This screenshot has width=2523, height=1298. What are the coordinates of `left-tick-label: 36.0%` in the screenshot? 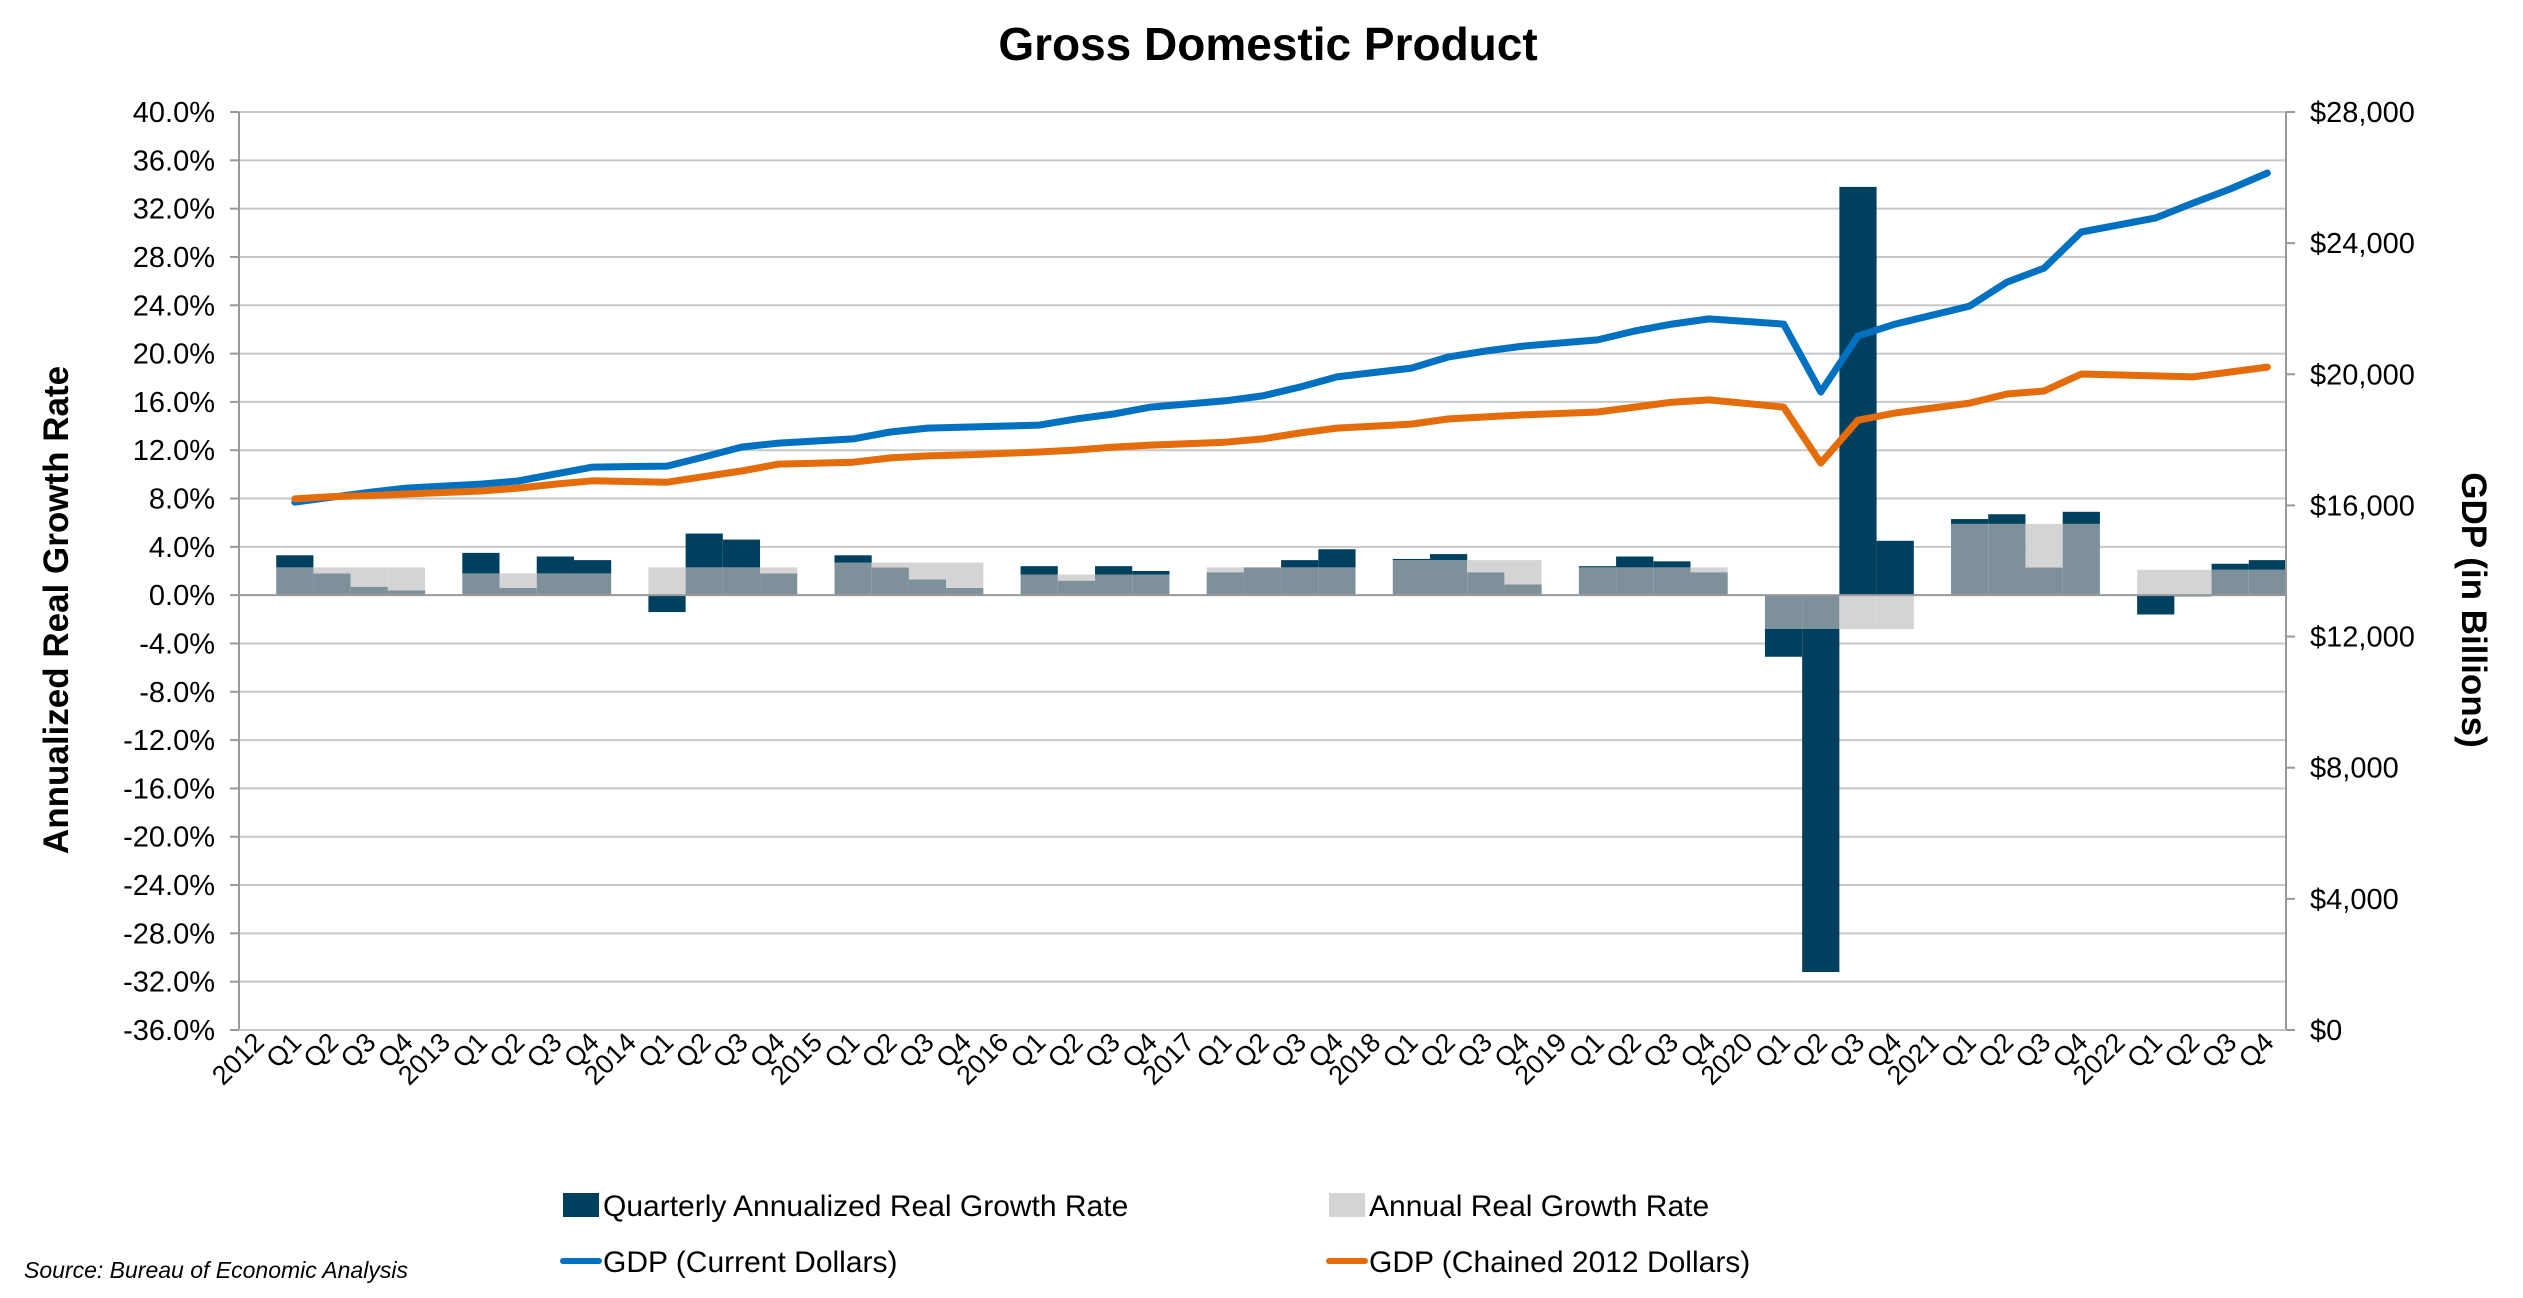 It's located at (174, 161).